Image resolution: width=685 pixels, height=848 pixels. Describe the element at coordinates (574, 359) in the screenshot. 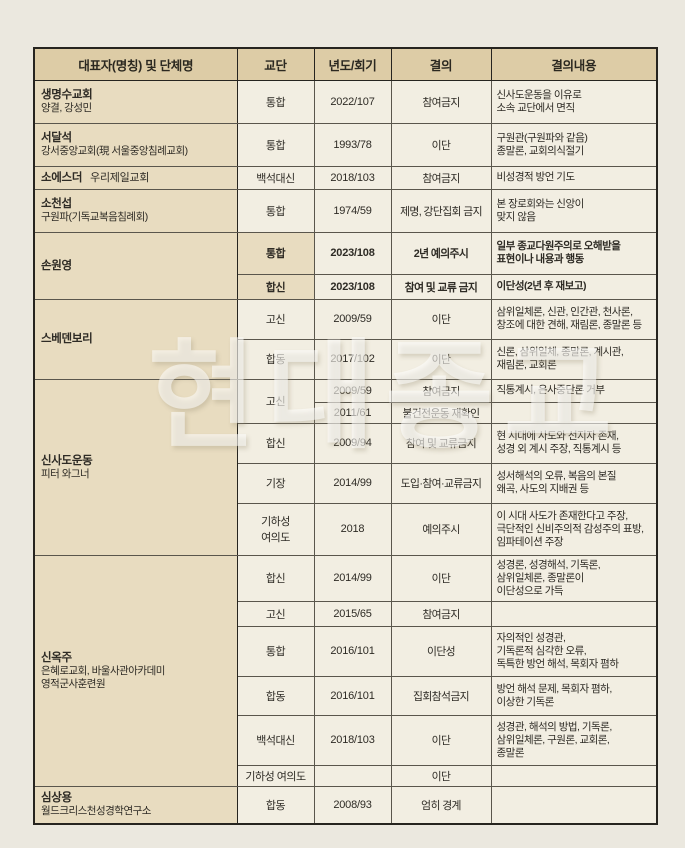

I see `content-cell: 신론, 삼위일체, 종말론, 계시관, 재림론, 교회론` at that location.